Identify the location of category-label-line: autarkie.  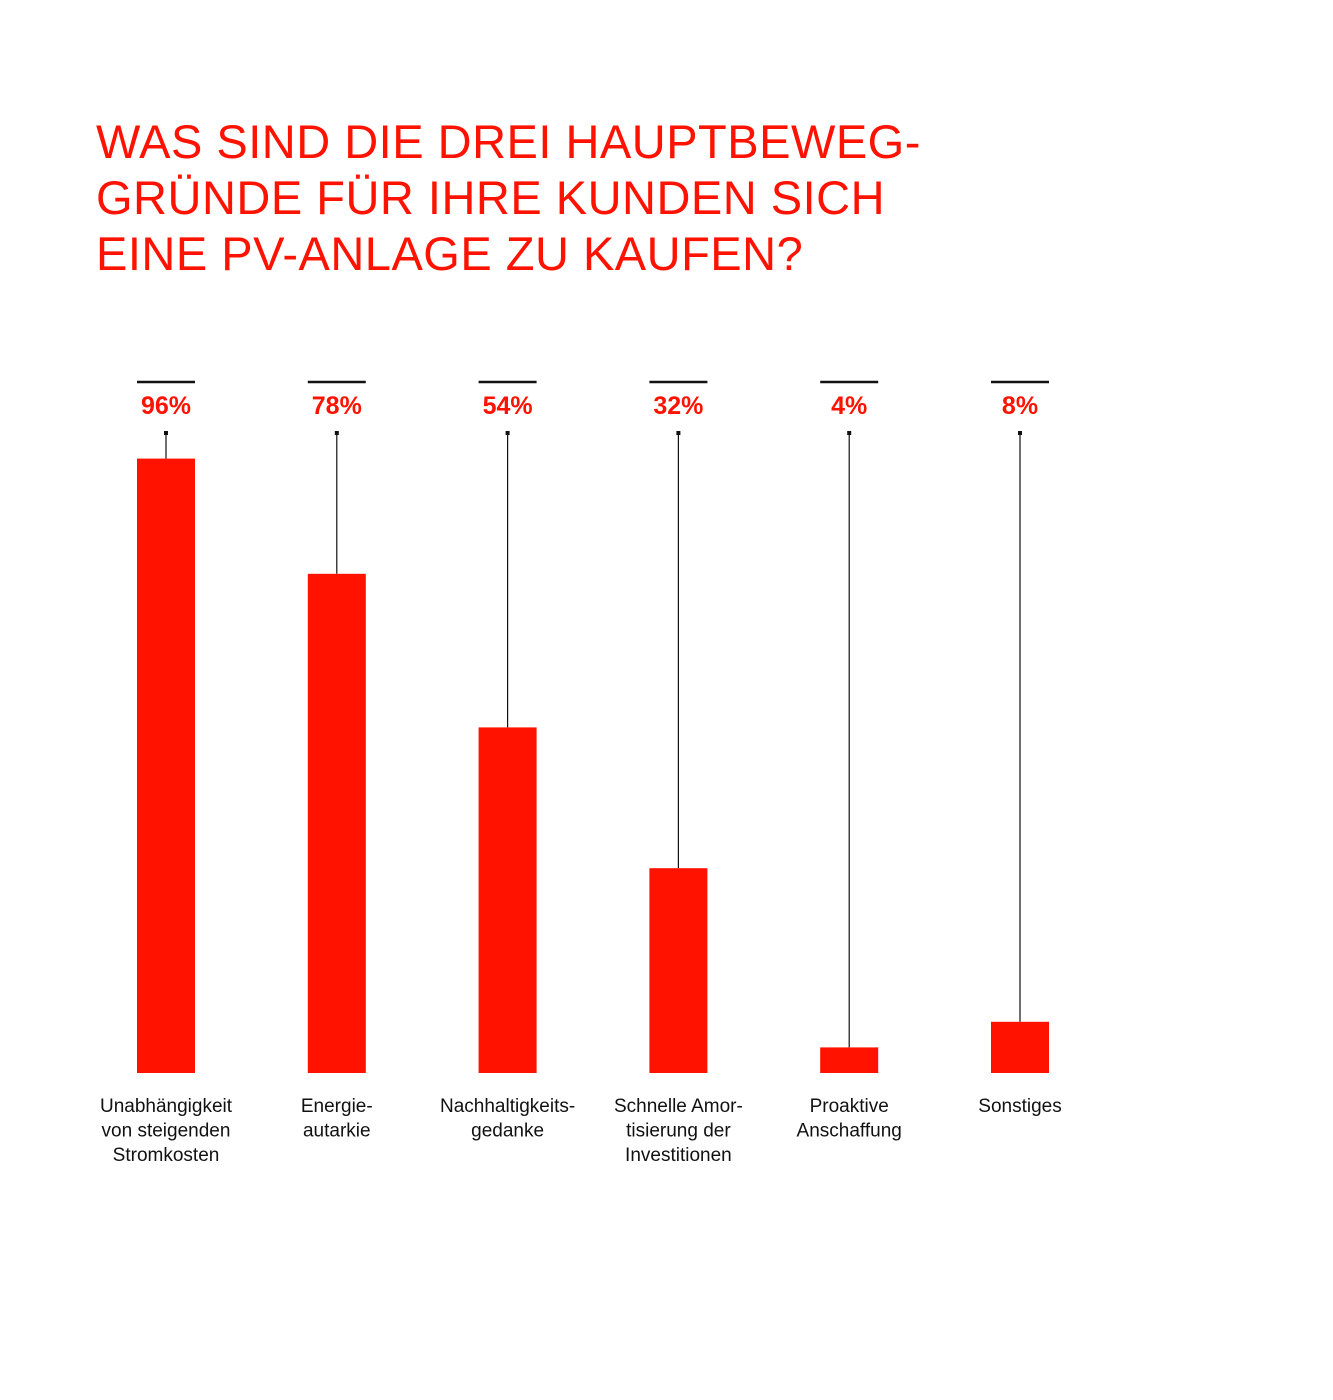
(337, 1131).